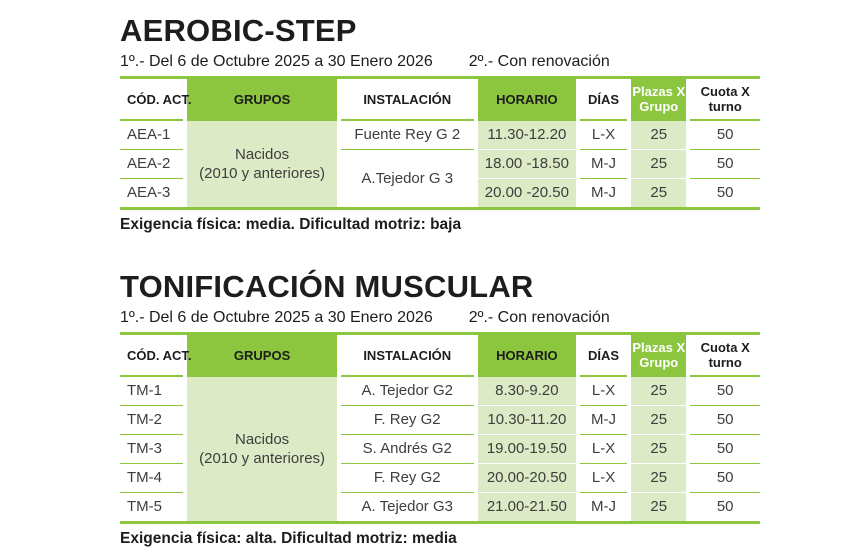 The image size is (860, 547). I want to click on cell-horario: 8.30-9.20, so click(525, 391).